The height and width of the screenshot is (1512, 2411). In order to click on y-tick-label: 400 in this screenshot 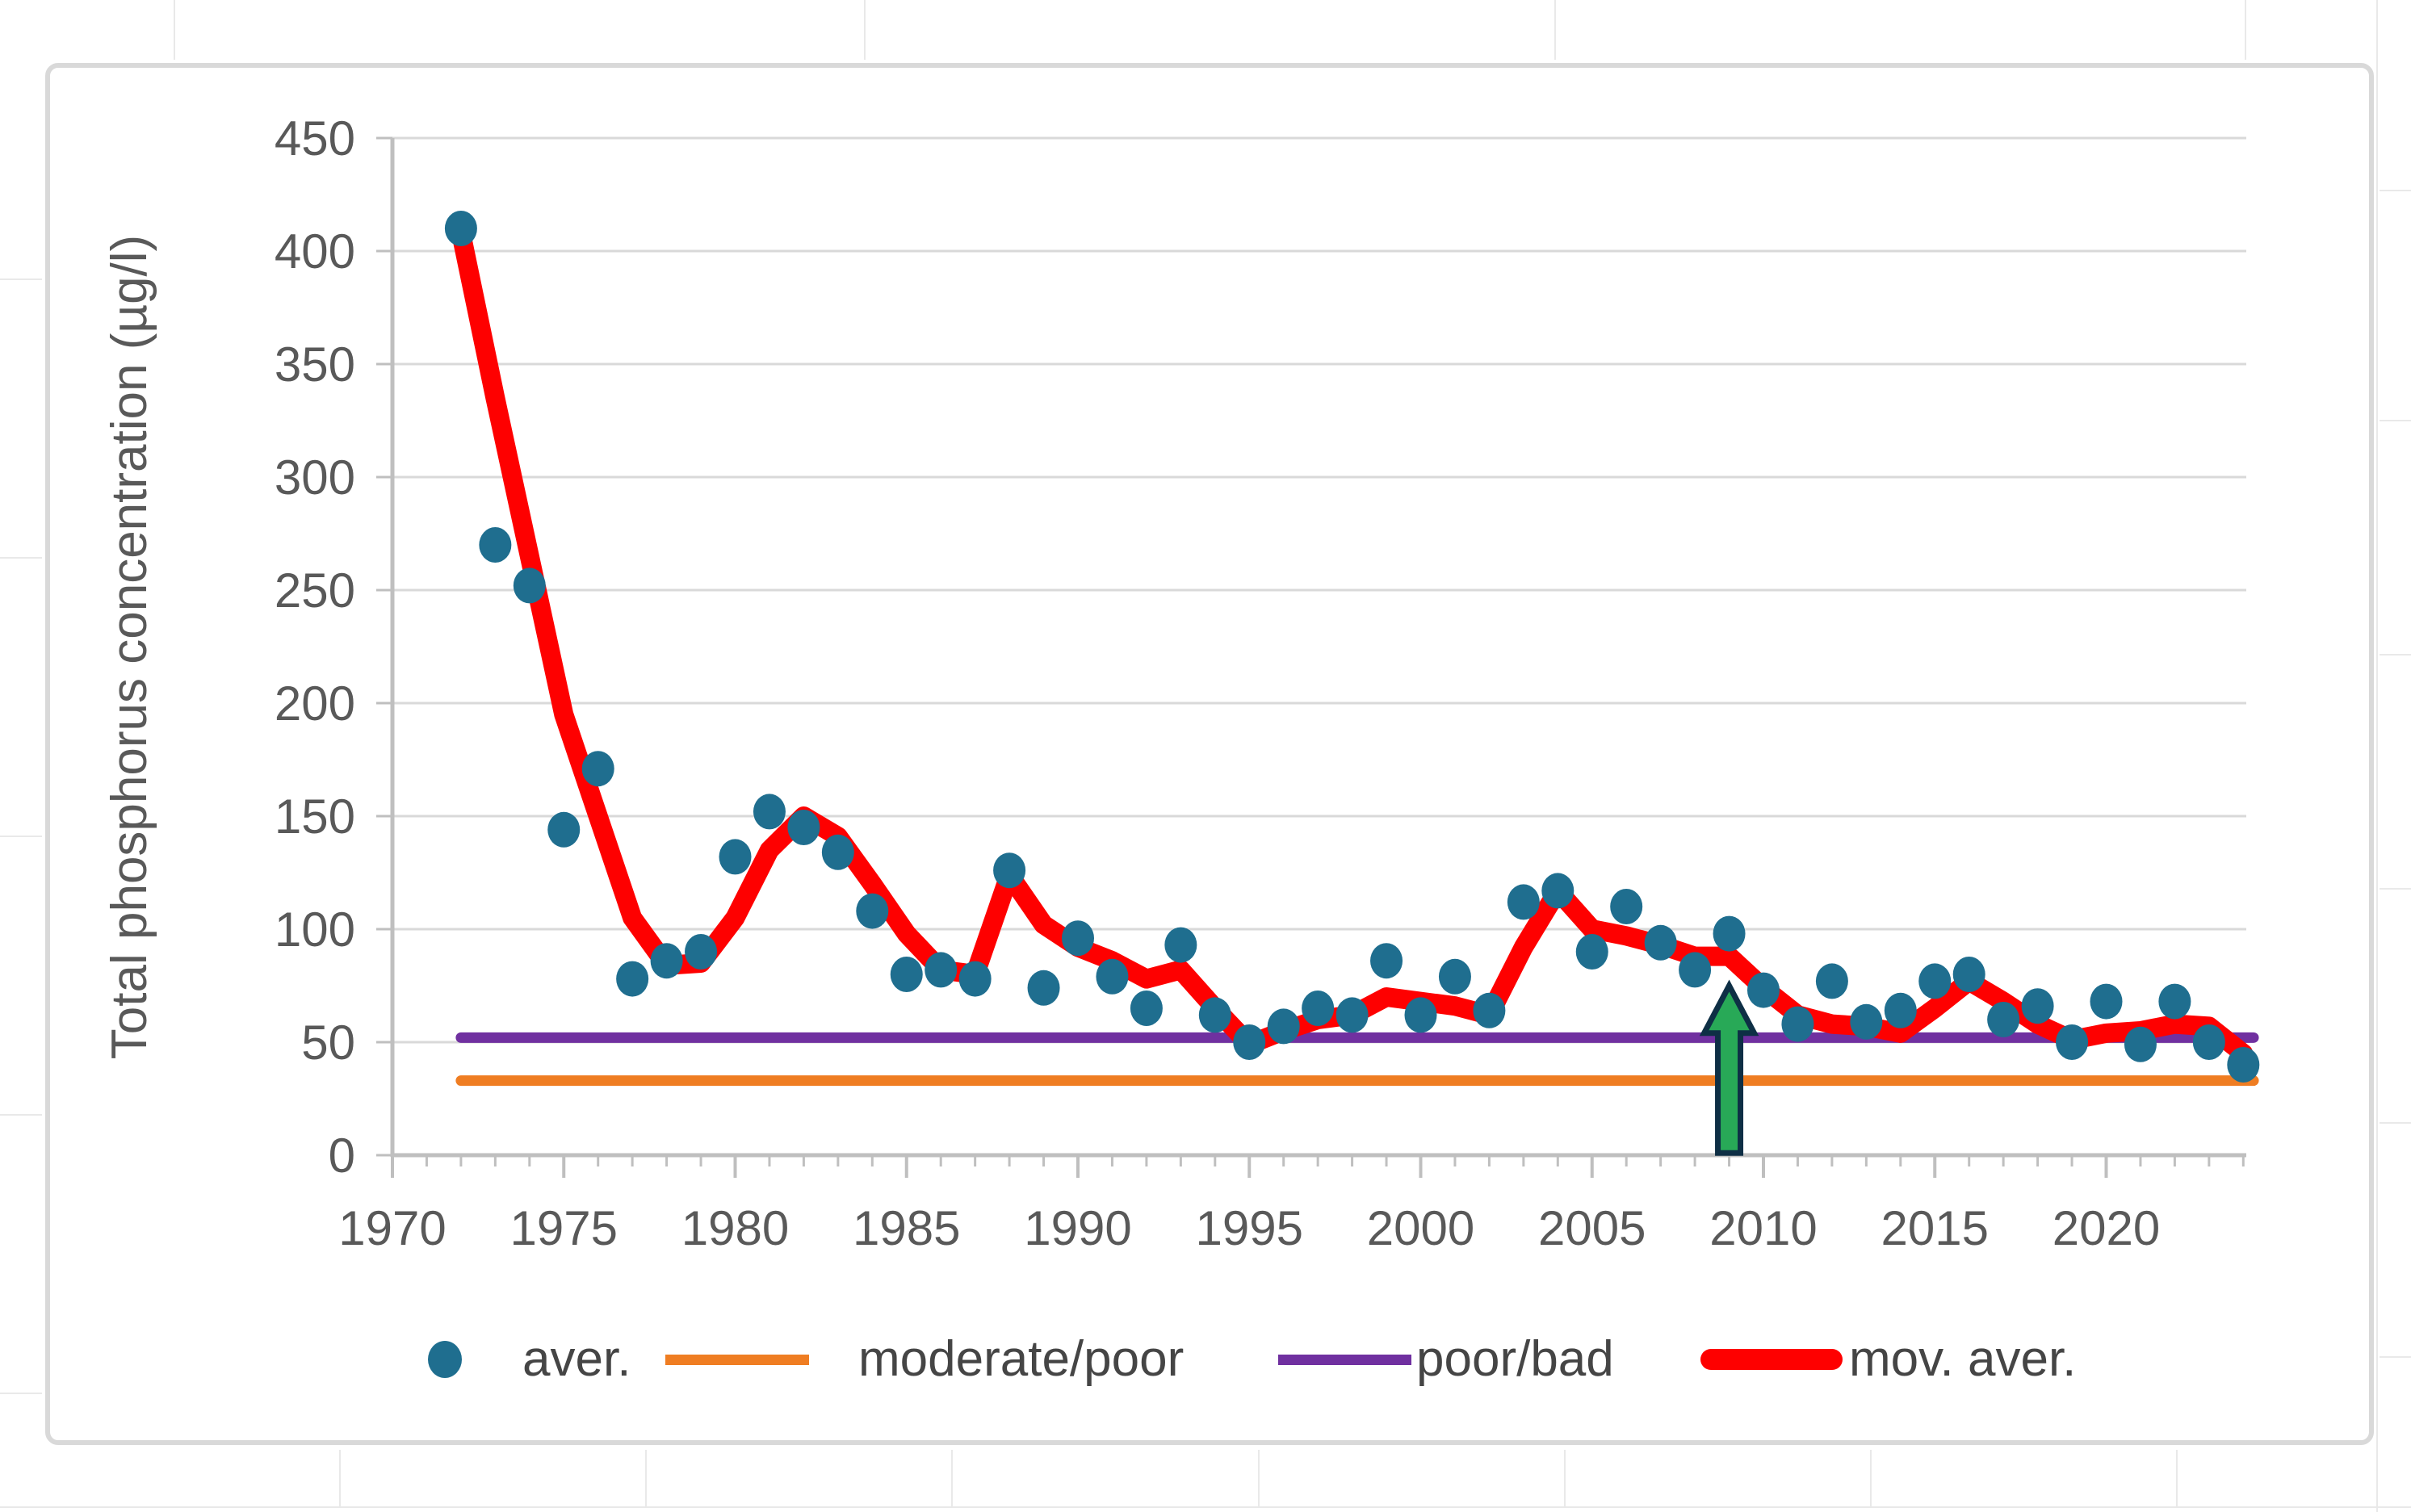, I will do `click(315, 251)`.